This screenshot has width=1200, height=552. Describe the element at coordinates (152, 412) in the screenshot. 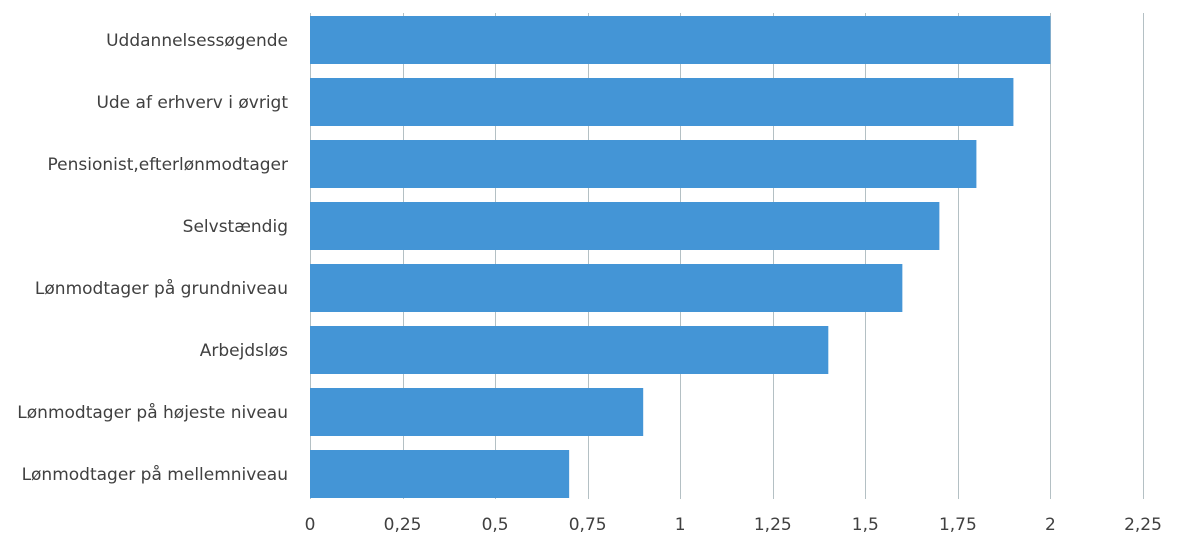

I see `category-label: Lønmodtager på højeste niveau` at that location.